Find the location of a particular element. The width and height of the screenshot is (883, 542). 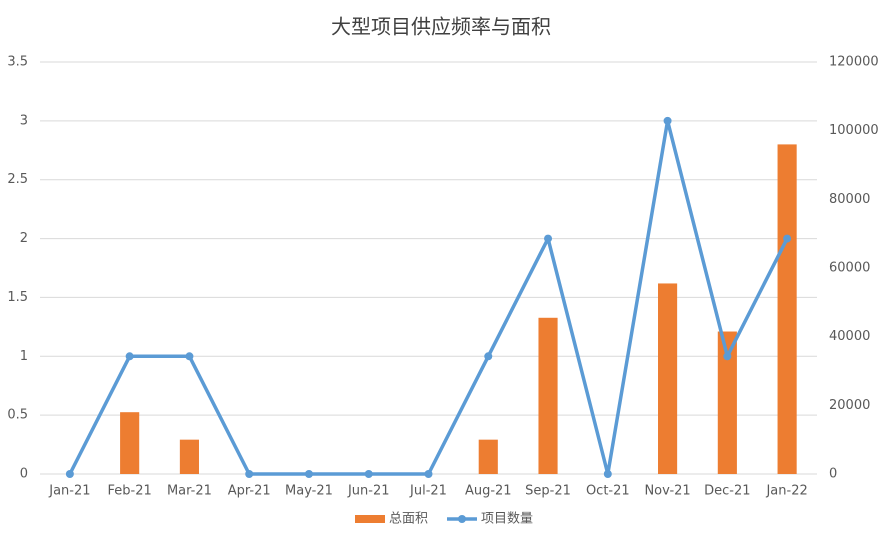

x-tick-label: Jun-21 is located at coordinates (368, 491).